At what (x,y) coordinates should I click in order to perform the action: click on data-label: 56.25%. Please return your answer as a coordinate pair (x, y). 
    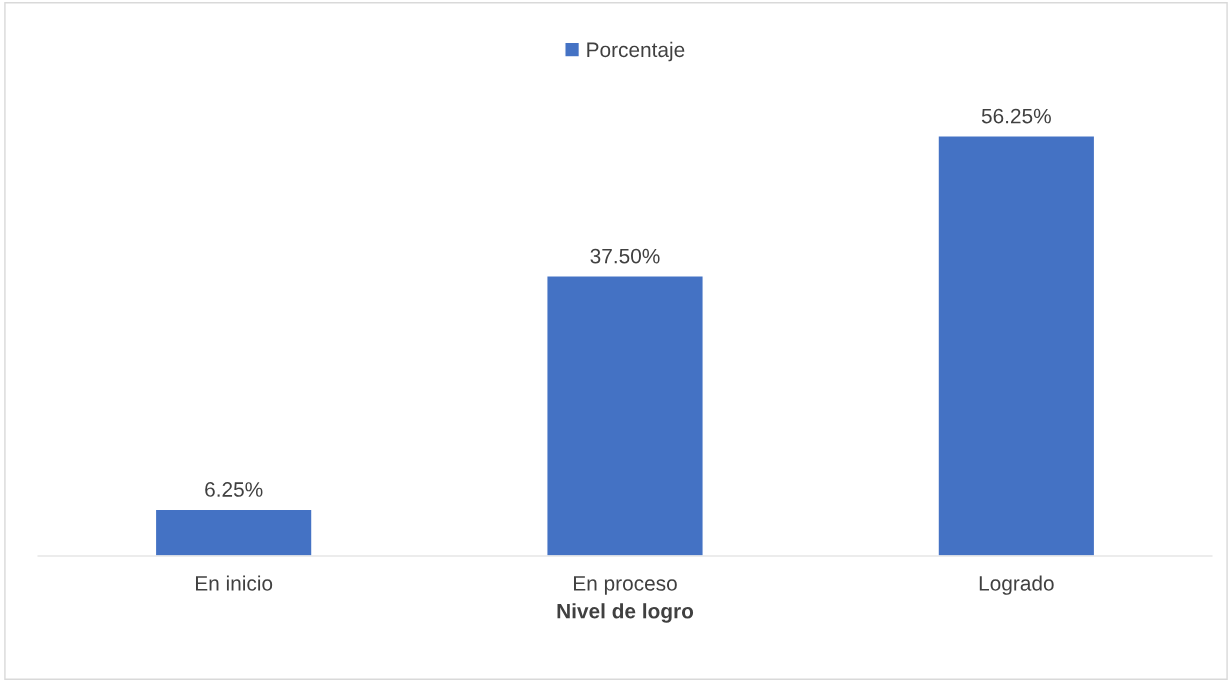
    Looking at the image, I should click on (1016, 116).